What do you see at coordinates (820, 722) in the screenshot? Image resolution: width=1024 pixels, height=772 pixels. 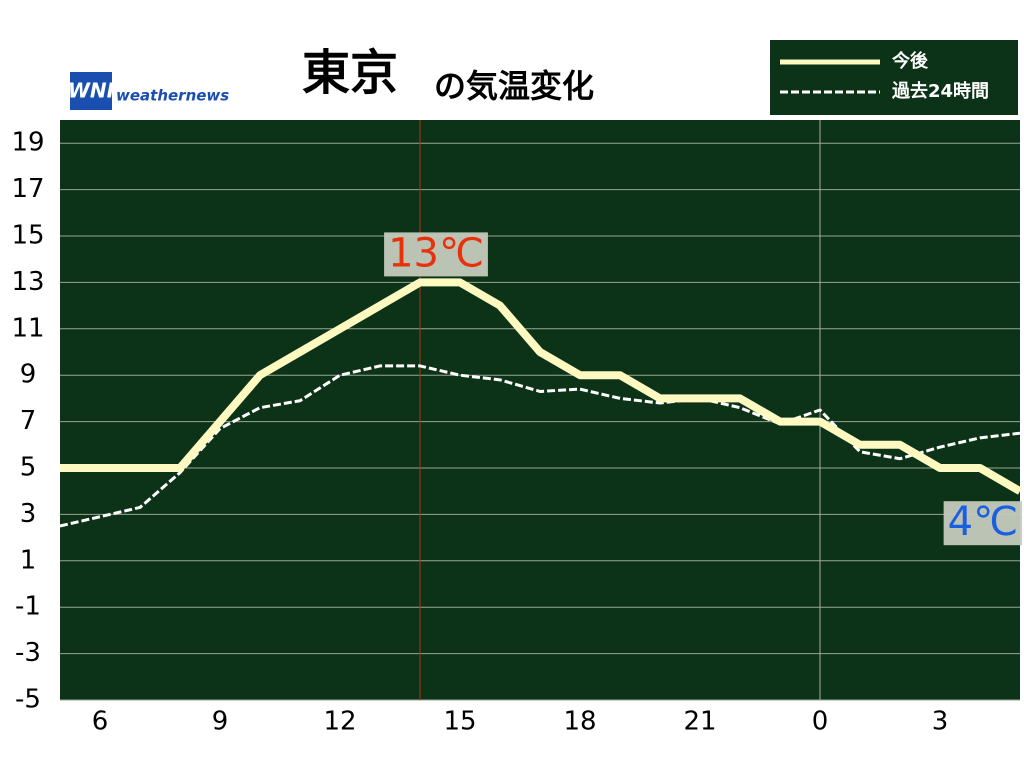 I see `x-tick-label: 0` at bounding box center [820, 722].